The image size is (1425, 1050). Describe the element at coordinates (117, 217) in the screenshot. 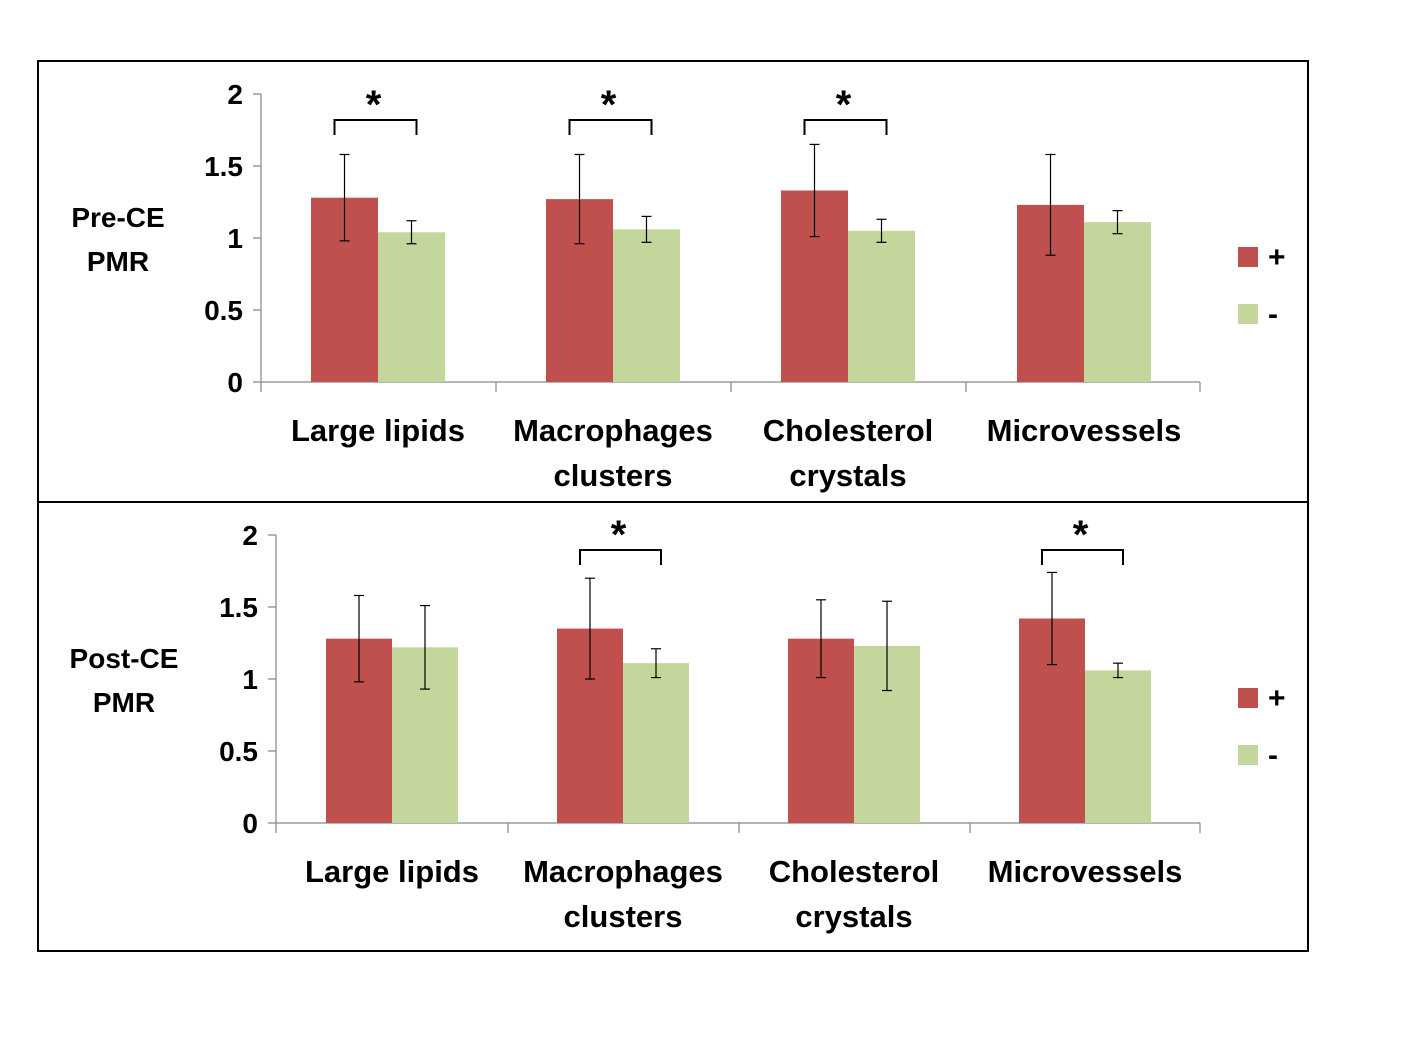

I see `y-axis-title: Pre-CE` at that location.